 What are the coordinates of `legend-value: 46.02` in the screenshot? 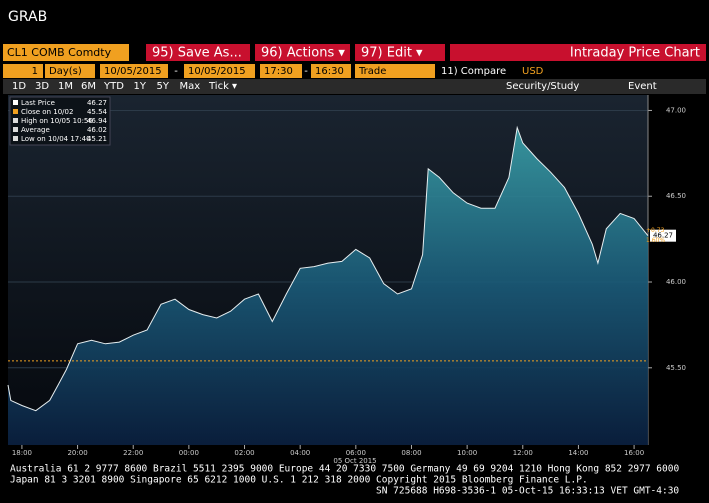 It's located at (97, 130).